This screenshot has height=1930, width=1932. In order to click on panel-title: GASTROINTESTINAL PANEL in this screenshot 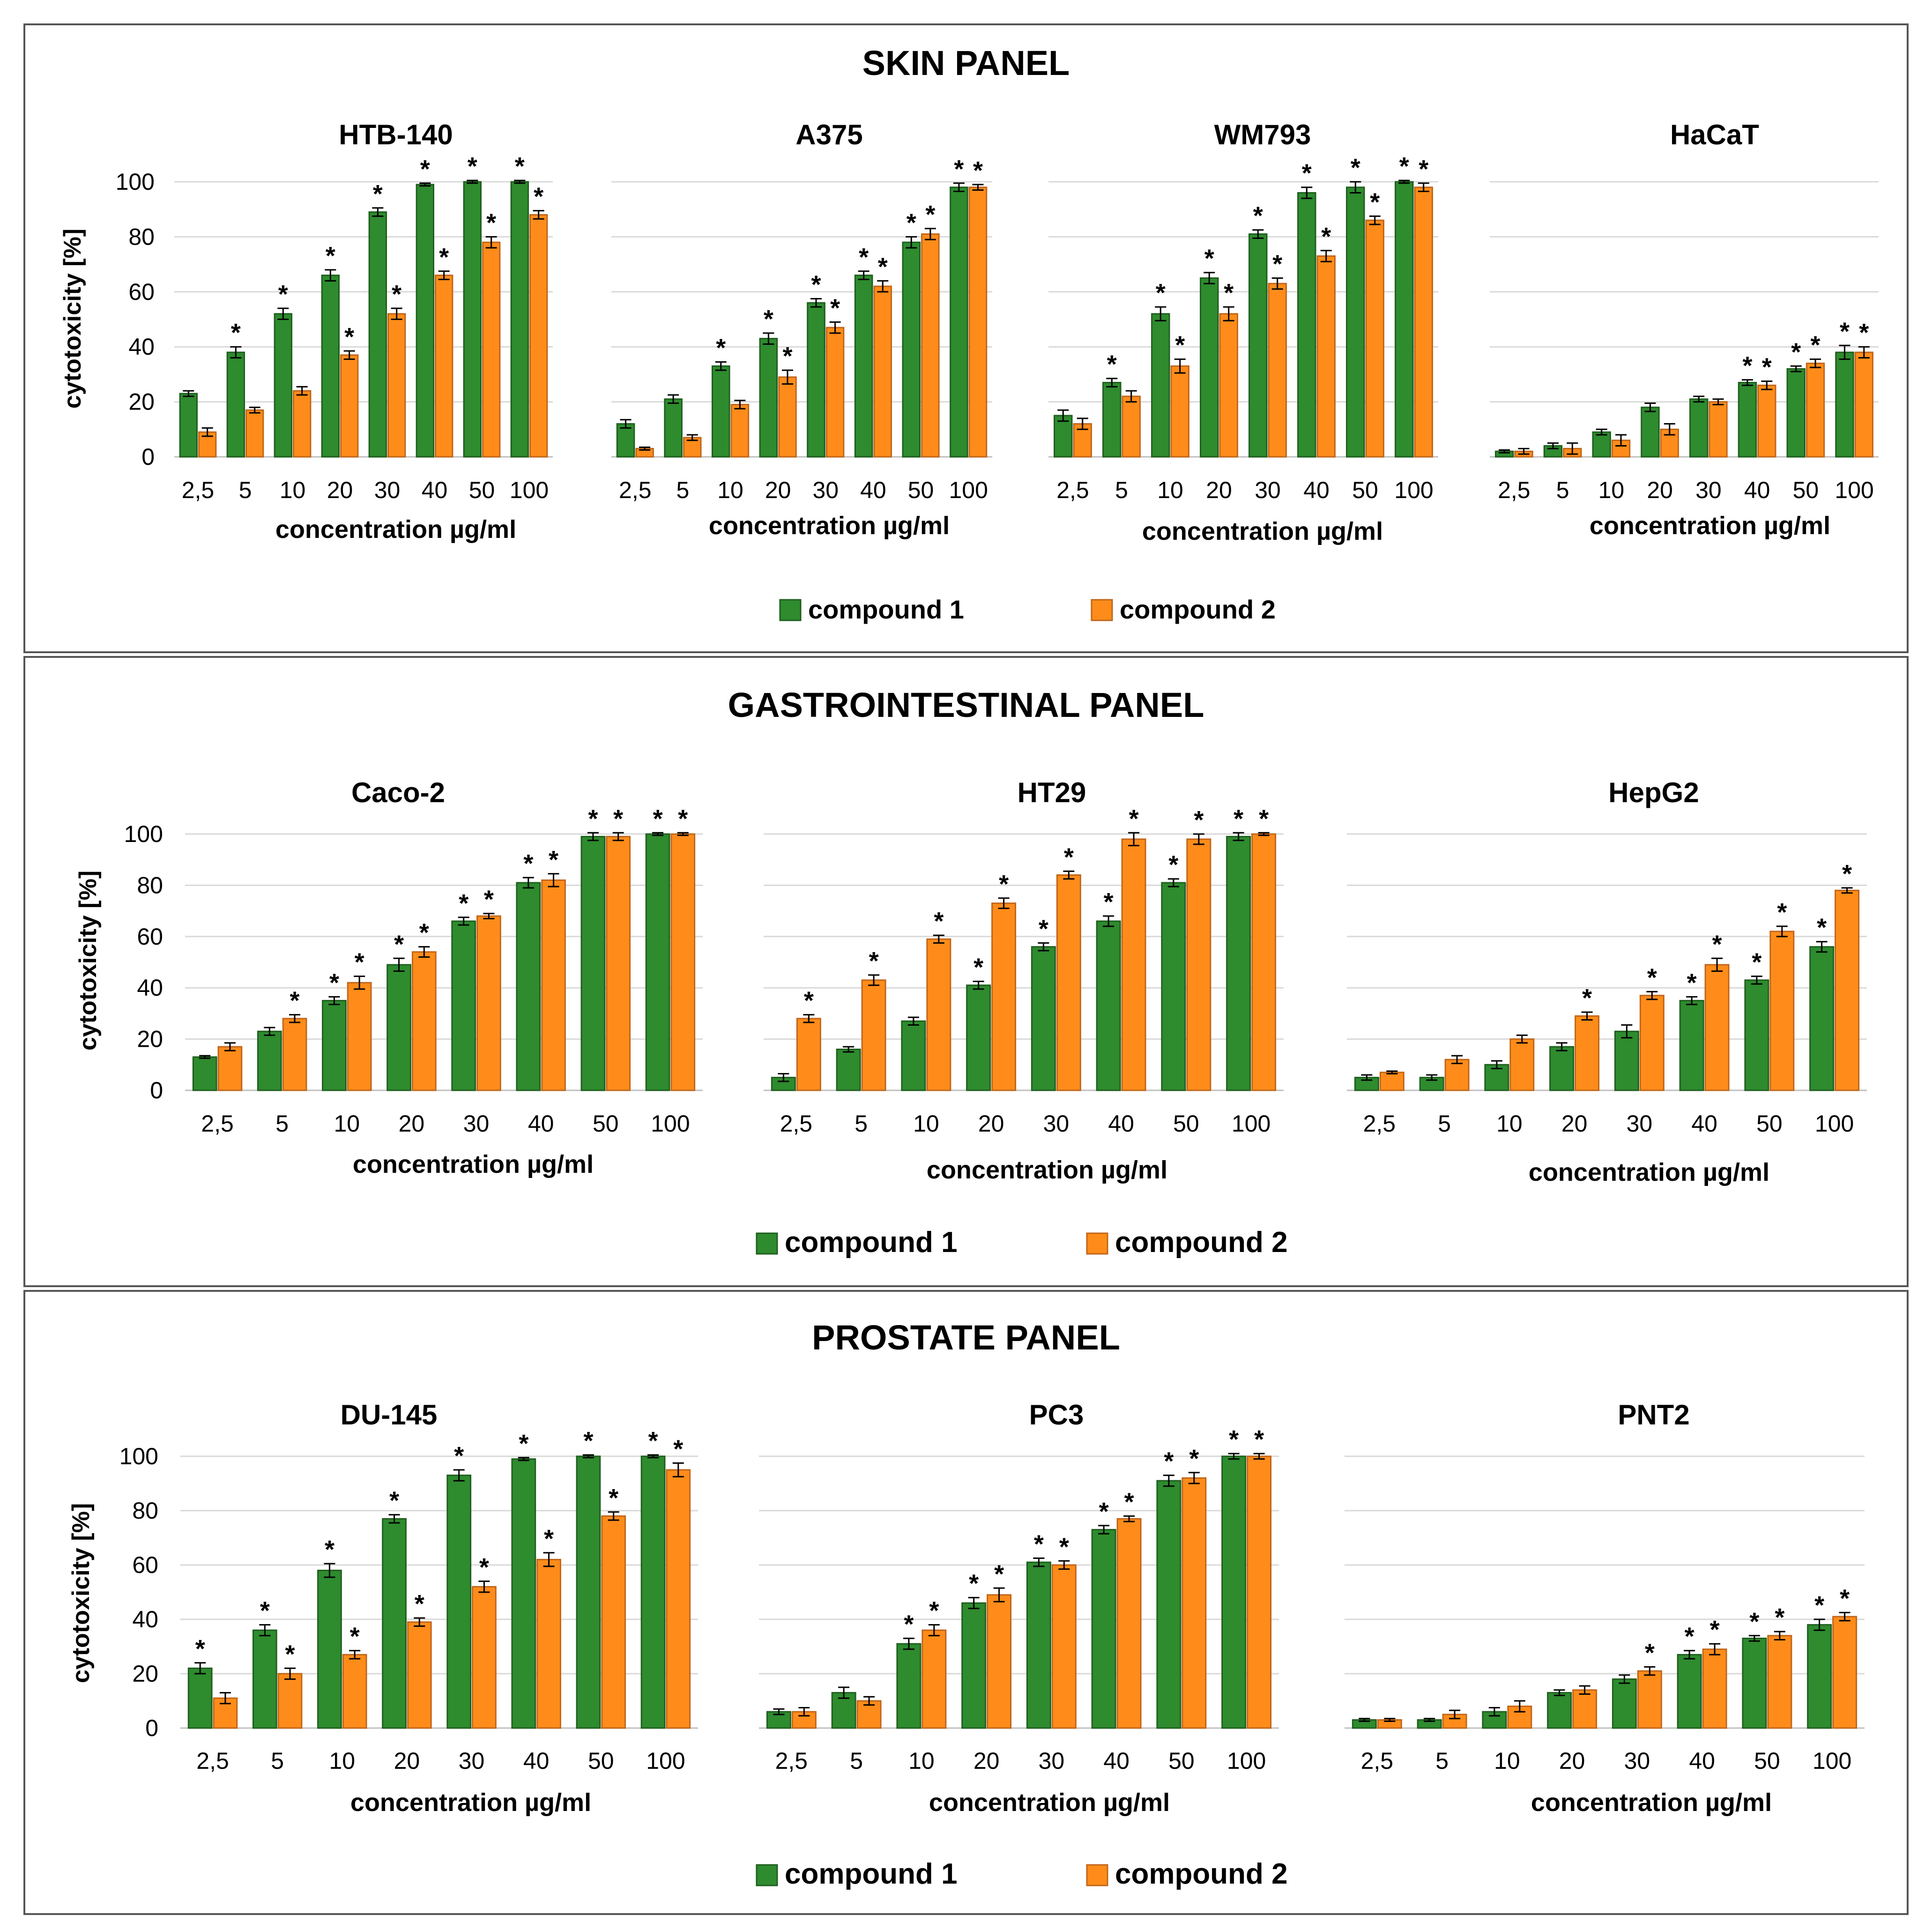, I will do `click(966, 705)`.